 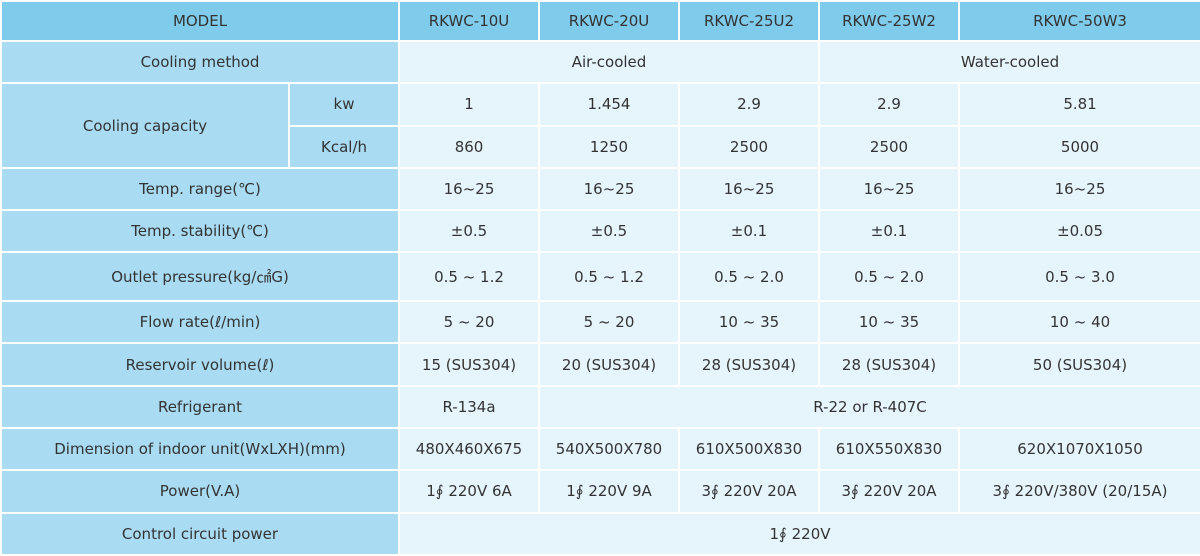 What do you see at coordinates (609, 364) in the screenshot?
I see `cell: 20 (SUS304)` at bounding box center [609, 364].